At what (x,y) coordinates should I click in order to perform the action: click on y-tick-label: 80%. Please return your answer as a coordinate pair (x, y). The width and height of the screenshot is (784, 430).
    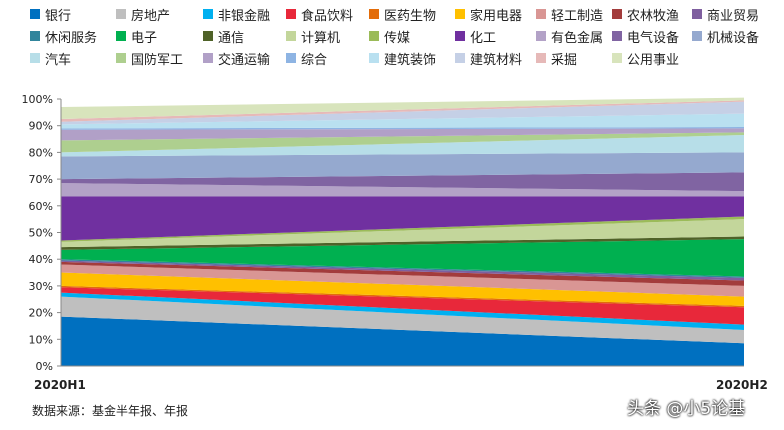
    Looking at the image, I should click on (41, 152).